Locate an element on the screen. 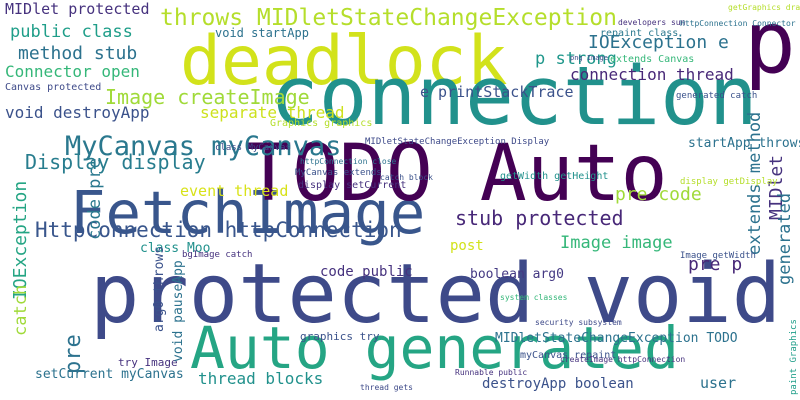 This screenshot has width=800, height=400. cloud-word: MIDletStateChangeException Display is located at coordinates (457, 142).